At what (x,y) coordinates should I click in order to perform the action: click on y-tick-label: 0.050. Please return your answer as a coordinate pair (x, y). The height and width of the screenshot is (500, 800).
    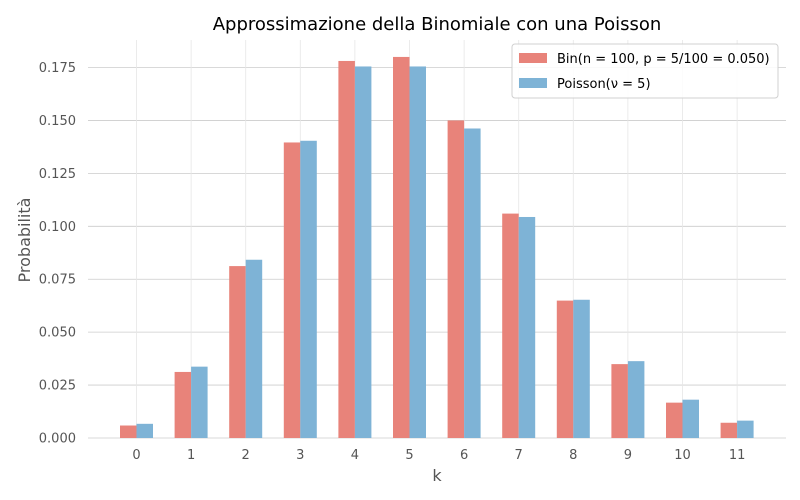
    Looking at the image, I should click on (57, 333).